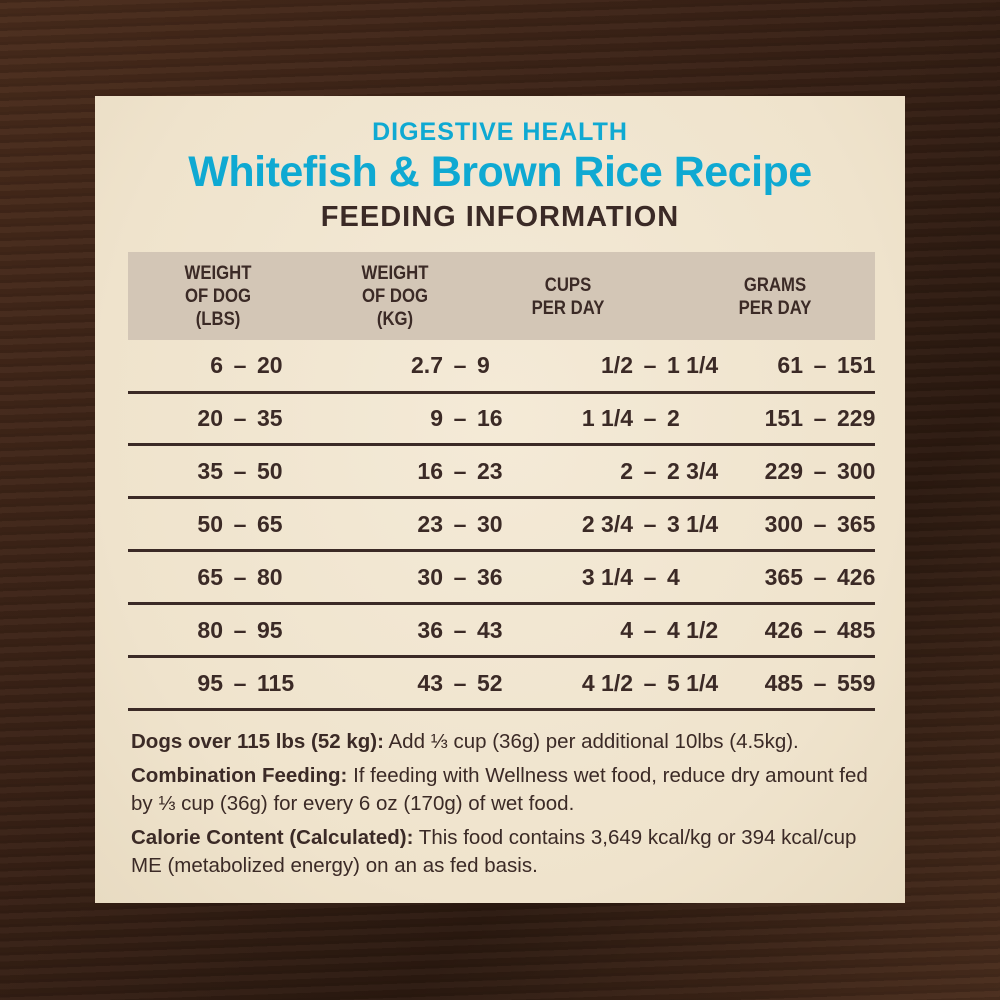  Describe the element at coordinates (810, 684) in the screenshot. I see `cell-grams: 485–559` at that location.